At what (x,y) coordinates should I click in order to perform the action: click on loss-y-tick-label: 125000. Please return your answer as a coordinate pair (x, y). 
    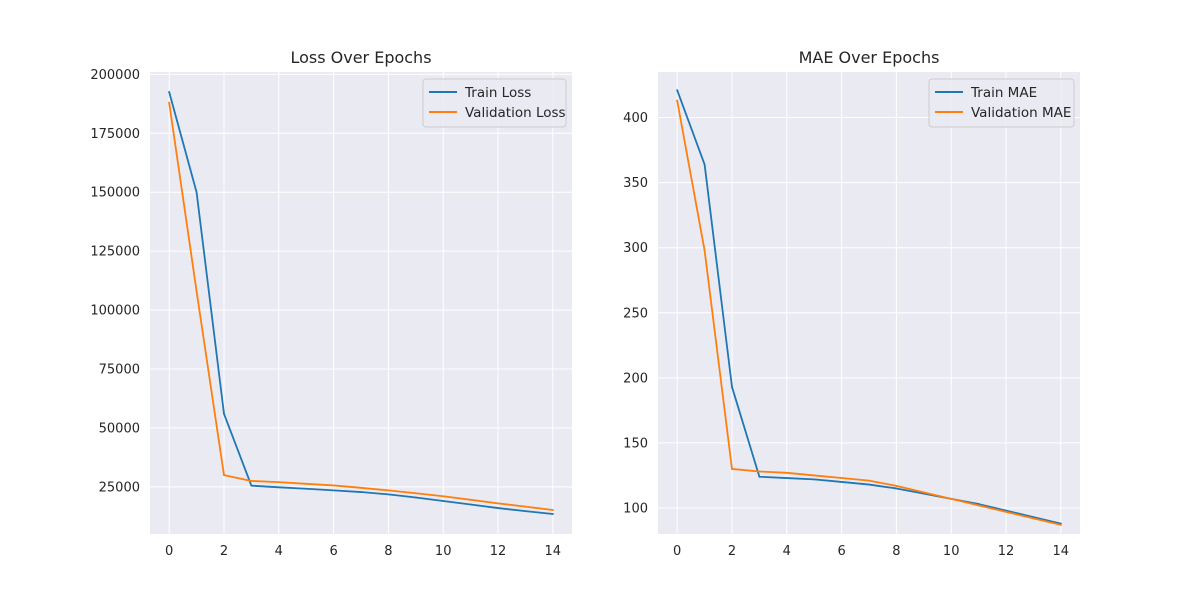
    Looking at the image, I should click on (115, 252).